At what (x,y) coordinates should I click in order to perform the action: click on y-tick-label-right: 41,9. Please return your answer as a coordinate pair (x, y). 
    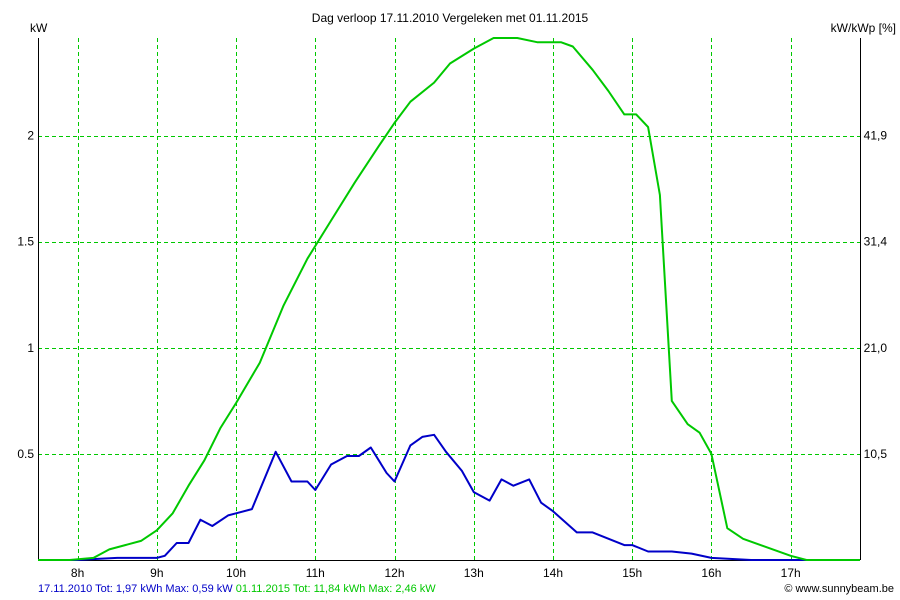
    Looking at the image, I should click on (876, 136).